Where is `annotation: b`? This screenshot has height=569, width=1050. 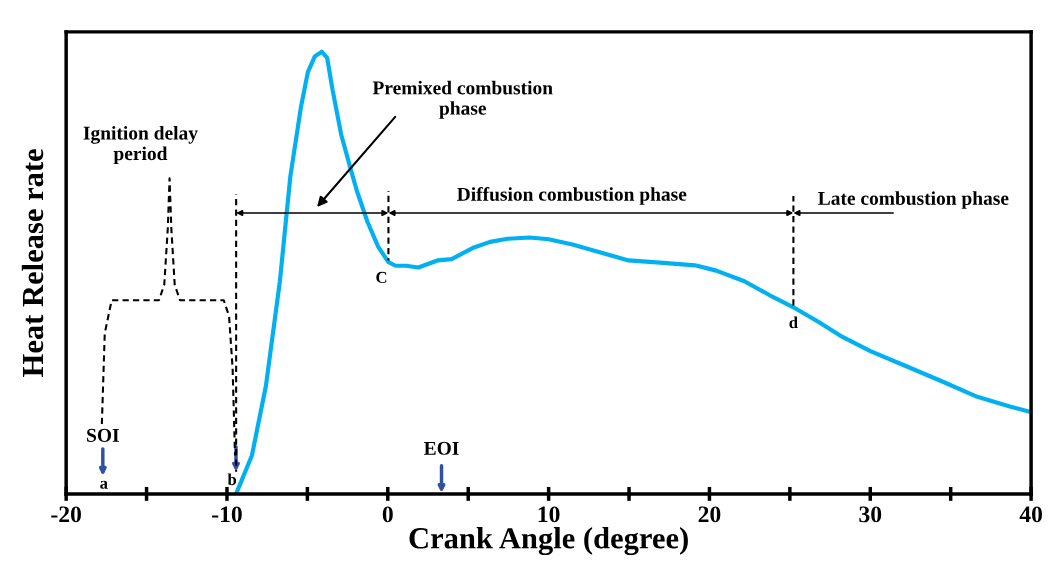
annotation: b is located at coordinates (232, 479).